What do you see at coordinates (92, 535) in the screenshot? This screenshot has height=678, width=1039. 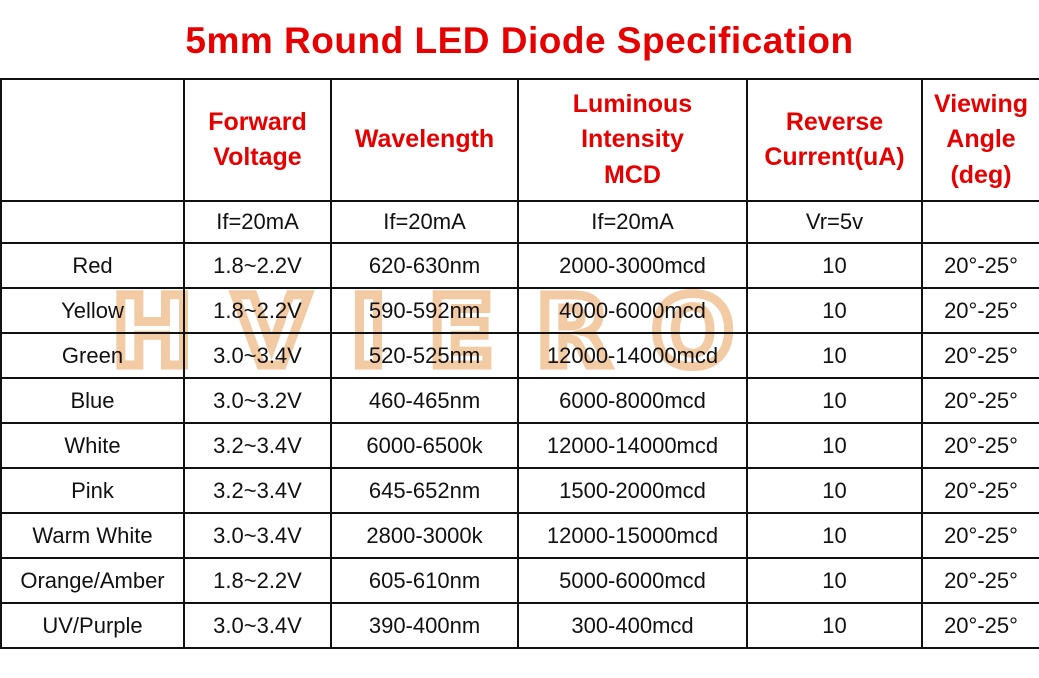 I see `row-label: Warm White` at bounding box center [92, 535].